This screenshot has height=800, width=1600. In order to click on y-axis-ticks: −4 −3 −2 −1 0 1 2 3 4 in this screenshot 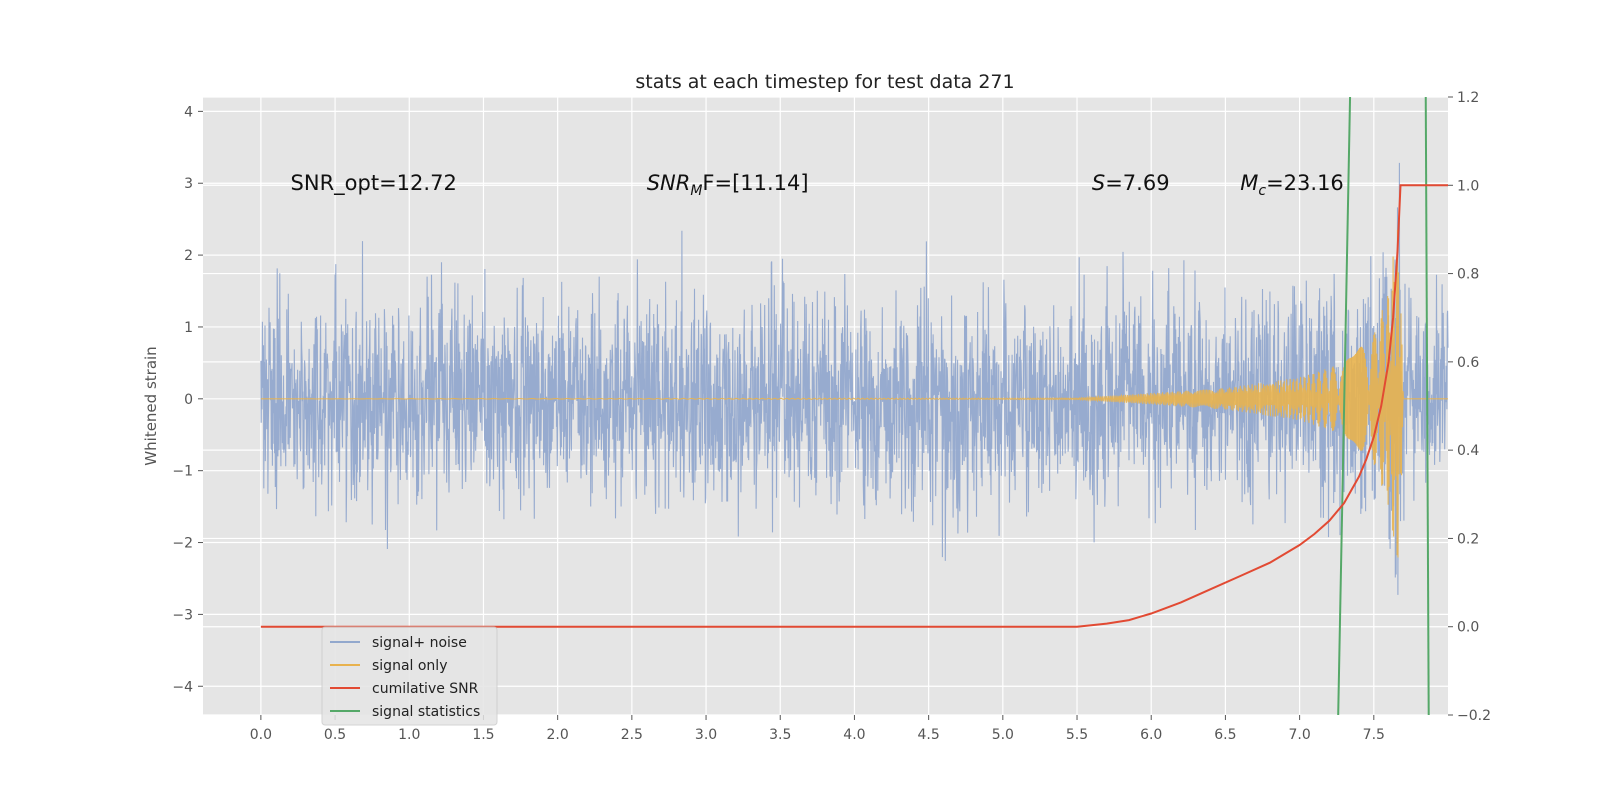, I will do `click(187, 399)`.